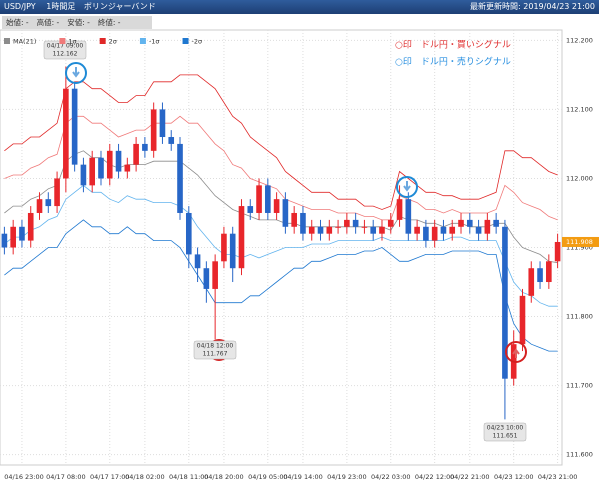 This screenshot has width=599, height=482. I want to click on y-tick-label: 111.800, so click(579, 317).